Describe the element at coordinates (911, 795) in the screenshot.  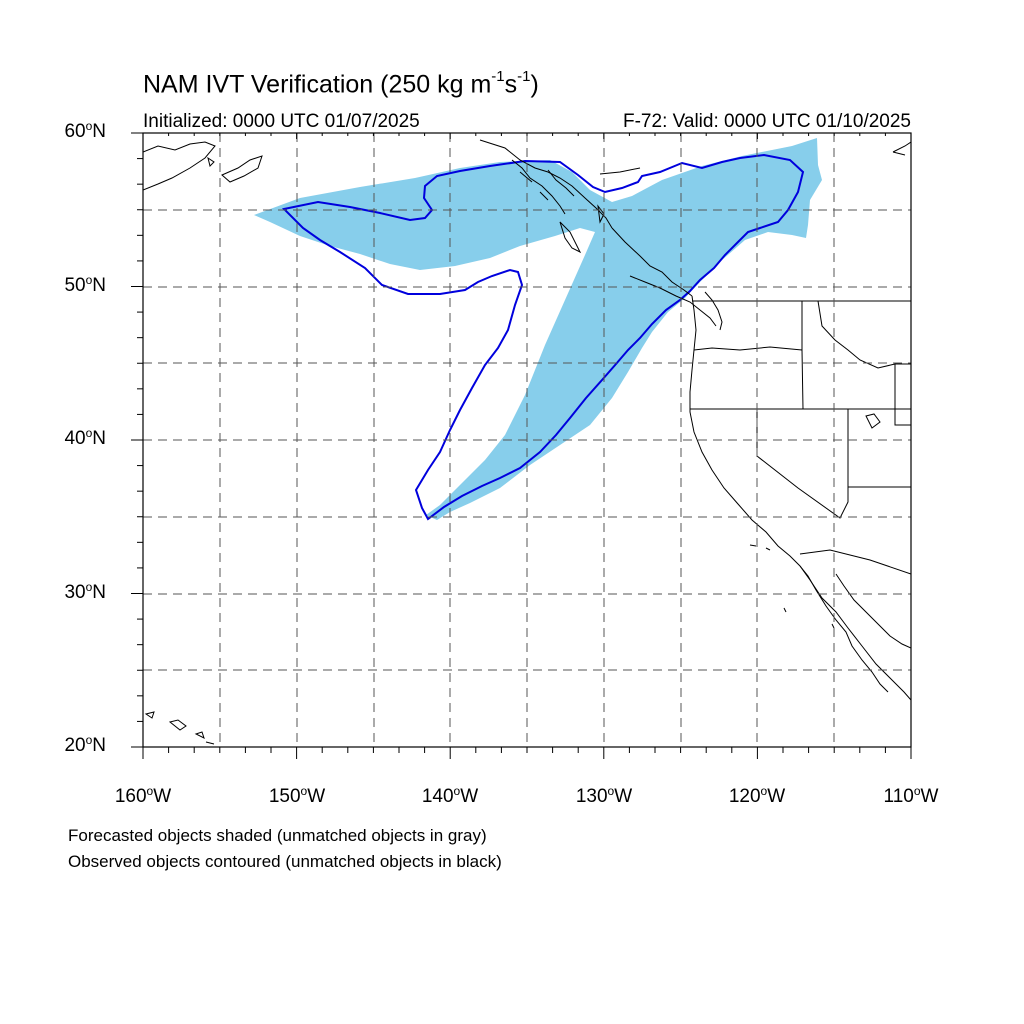
I see `lon-label-110w: 110oW` at that location.